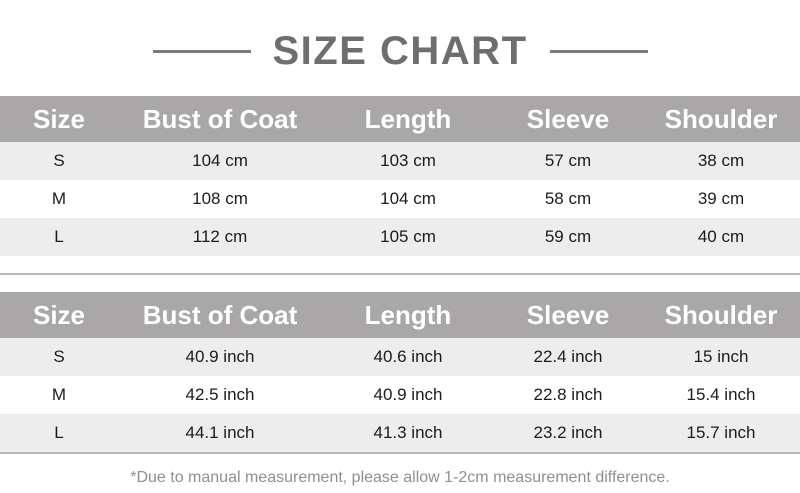 Image resolution: width=800 pixels, height=493 pixels. Describe the element at coordinates (220, 357) in the screenshot. I see `cell-bust: 40.9 inch` at that location.